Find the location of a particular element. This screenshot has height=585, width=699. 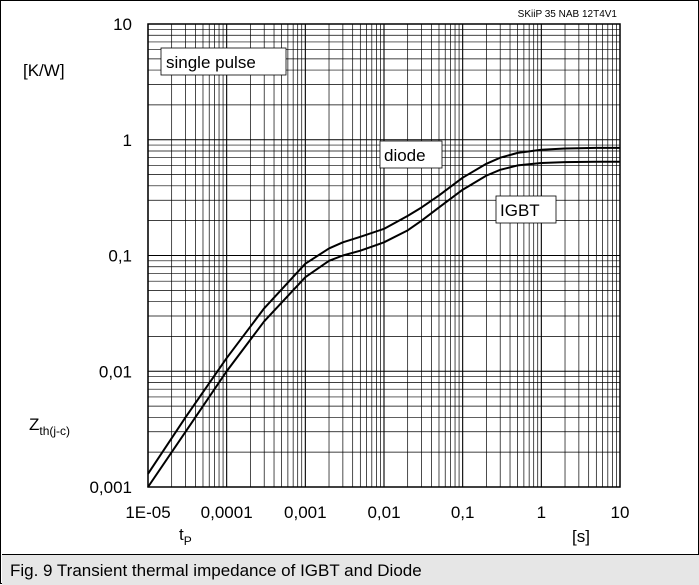

x-tick-label: 0,0001 is located at coordinates (227, 512).